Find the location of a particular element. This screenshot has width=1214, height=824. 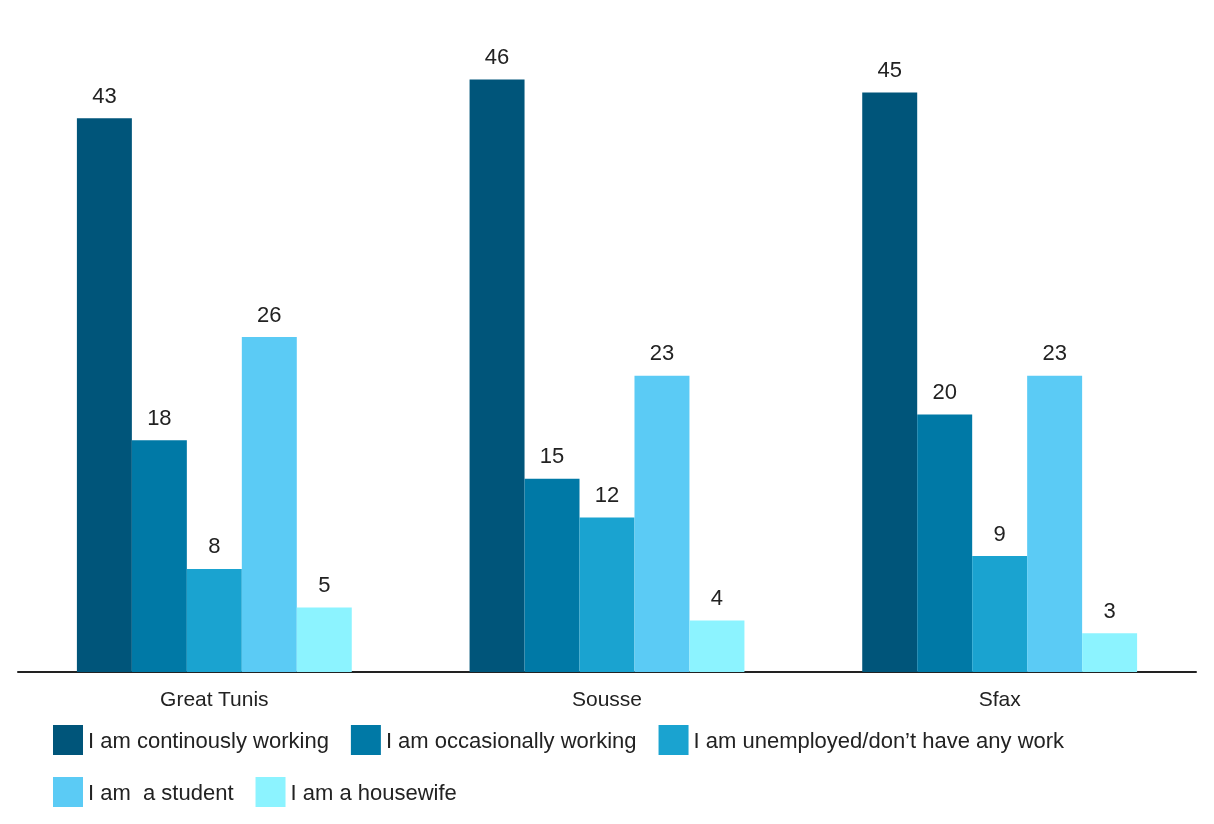

data-label: 46 is located at coordinates (497, 57).